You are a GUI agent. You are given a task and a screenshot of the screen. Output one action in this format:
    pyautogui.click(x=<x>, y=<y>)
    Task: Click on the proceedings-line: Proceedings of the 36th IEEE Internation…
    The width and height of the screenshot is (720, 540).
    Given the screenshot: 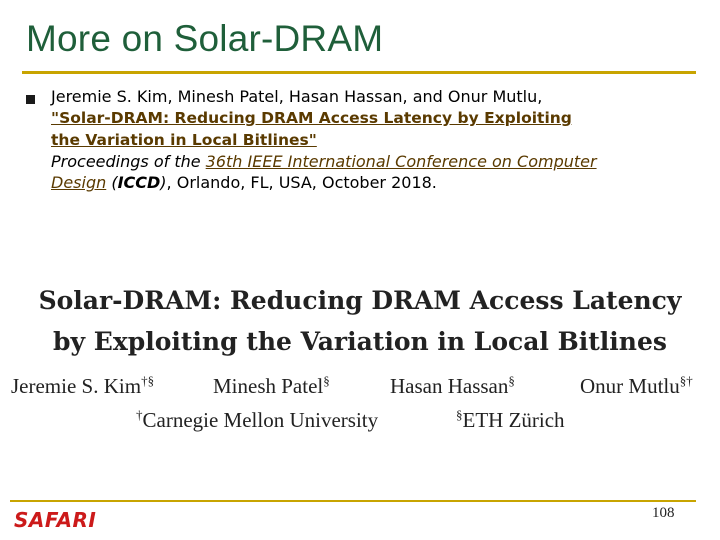 What is the action you would take?
    pyautogui.click(x=371, y=161)
    